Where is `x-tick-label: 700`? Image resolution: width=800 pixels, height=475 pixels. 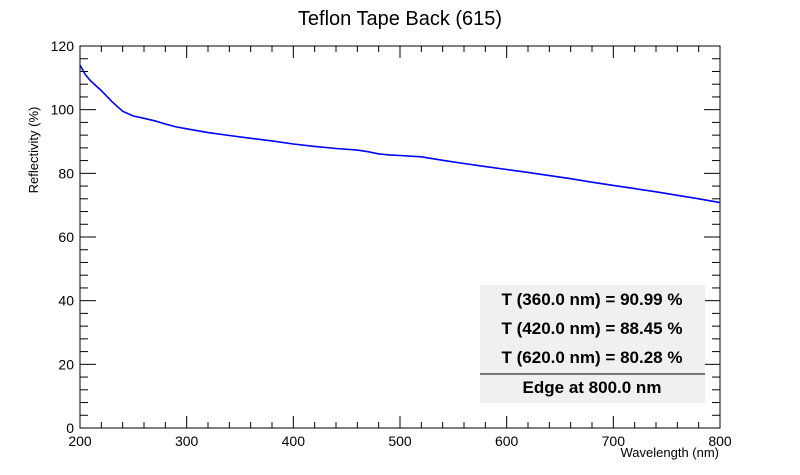
x-tick-label: 700 is located at coordinates (614, 441).